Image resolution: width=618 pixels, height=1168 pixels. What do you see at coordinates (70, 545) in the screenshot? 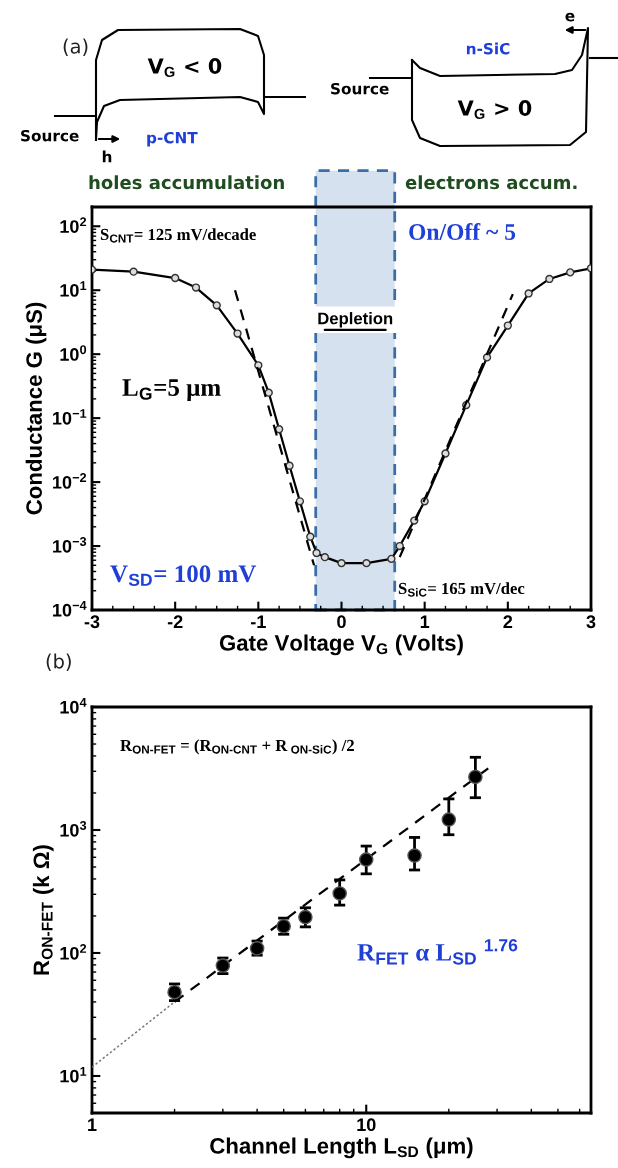
I see `y-tick-label: 10$^{−3}$` at bounding box center [70, 545].